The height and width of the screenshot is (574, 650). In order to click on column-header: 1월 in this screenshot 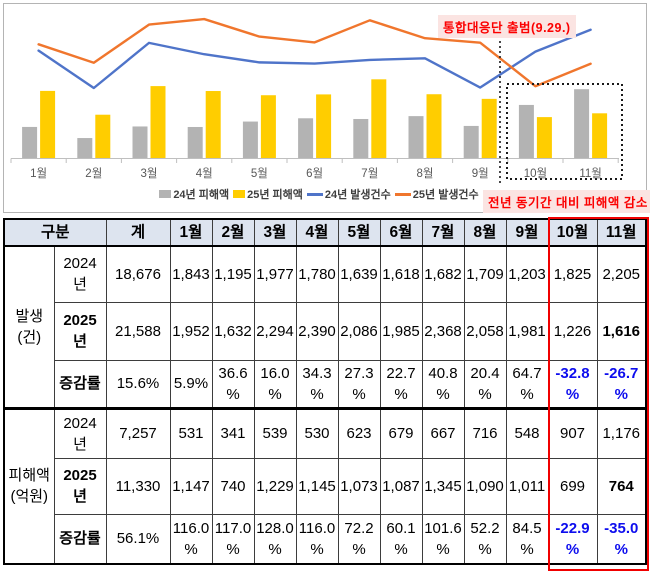, I will do `click(191, 232)`.